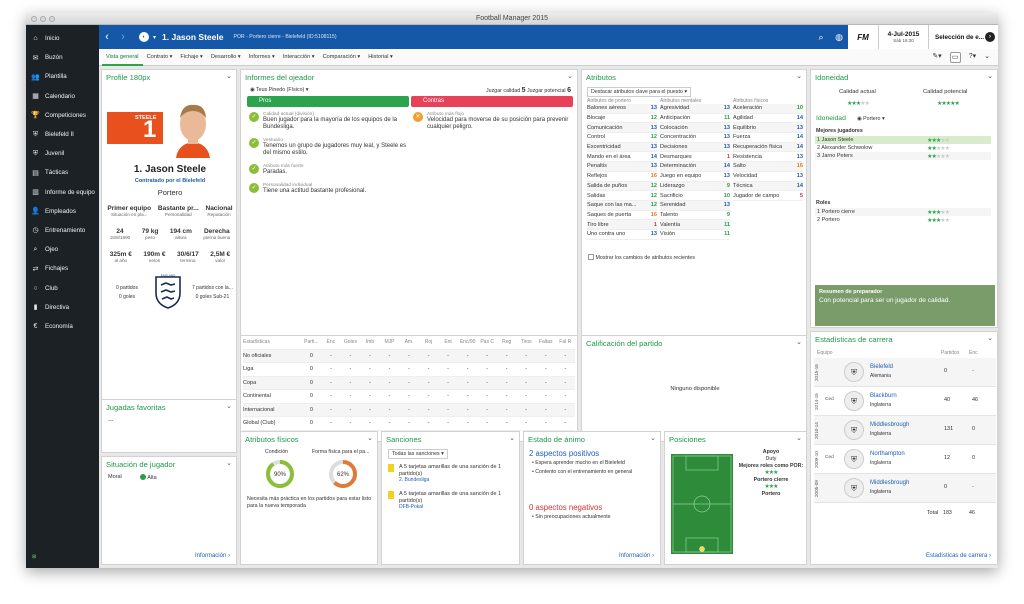 The width and height of the screenshot is (1024, 604). Describe the element at coordinates (903, 220) in the screenshot. I see `ranked-row: 2 Portero ★★★★★` at that location.